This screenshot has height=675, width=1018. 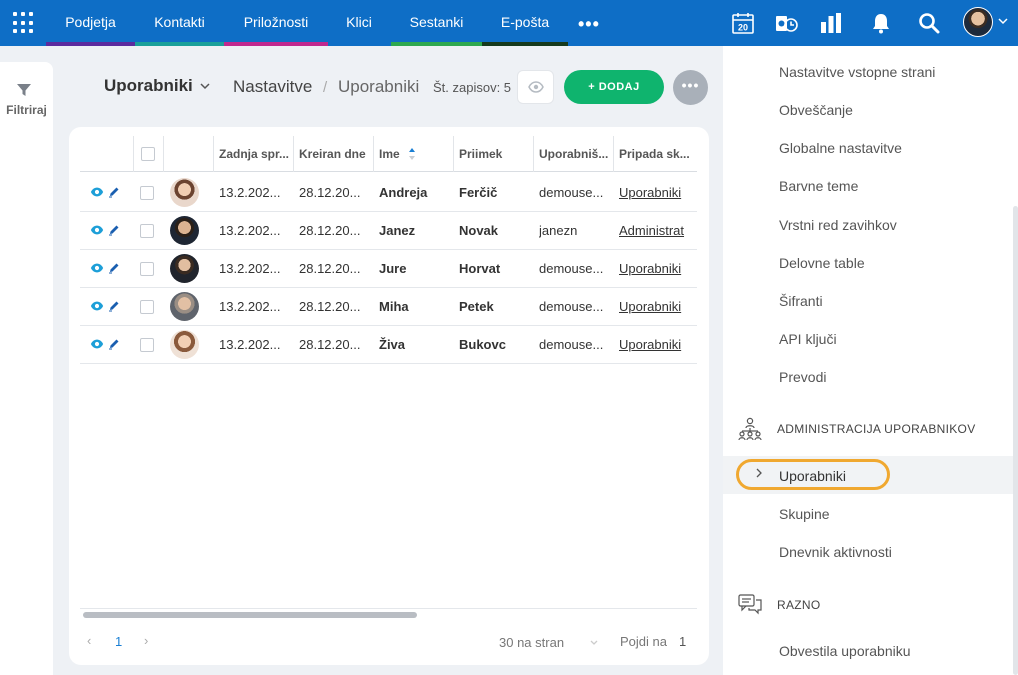 What do you see at coordinates (532, 642) in the screenshot?
I see `per-page-select: 30 na stran` at bounding box center [532, 642].